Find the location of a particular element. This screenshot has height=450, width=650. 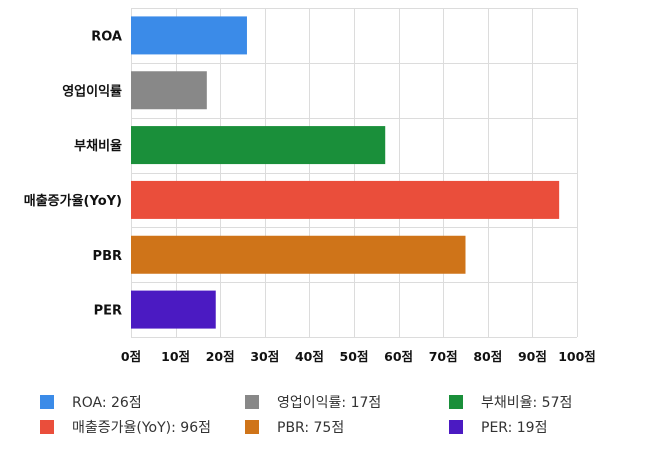

legend-label: ROA: 26점 is located at coordinates (107, 403).